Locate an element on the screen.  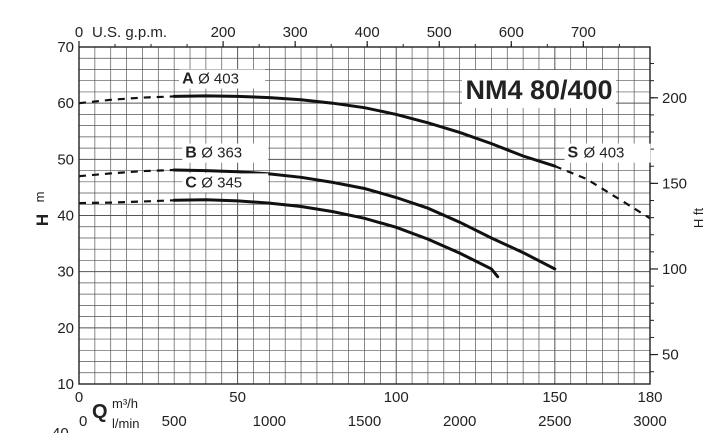
x-bottom-lmin-tick-label: 2500 is located at coordinates (554, 421).